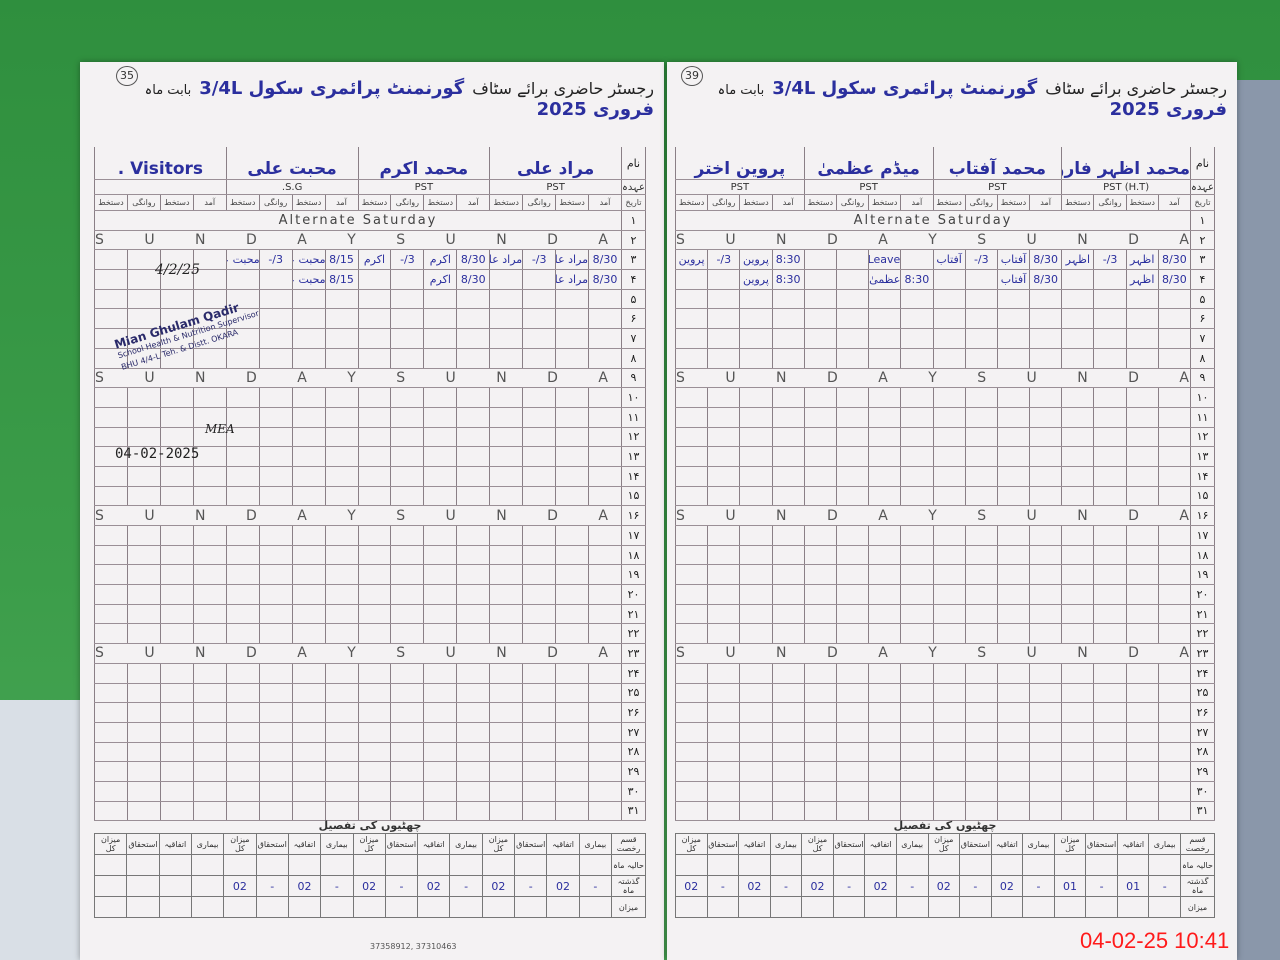 This screenshot has height=960, width=1280. What do you see at coordinates (1013, 202) in the screenshot?
I see `column-header: دستخط` at bounding box center [1013, 202].